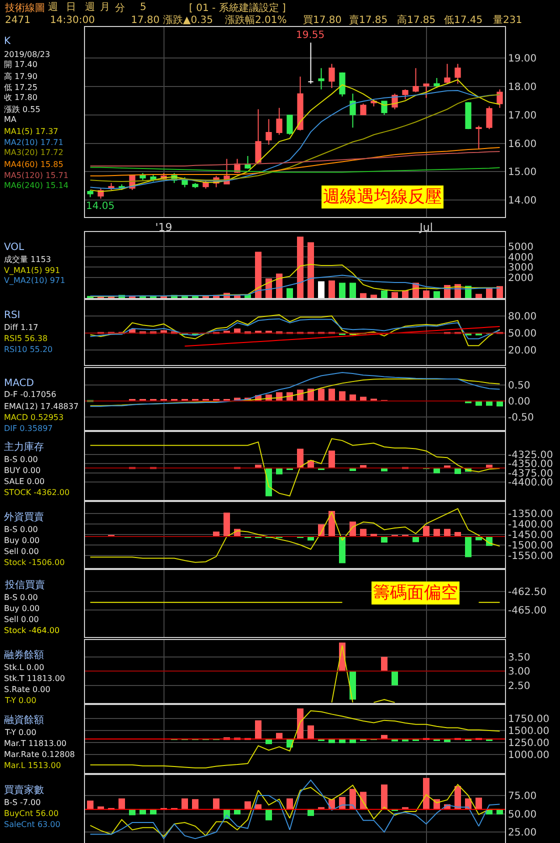  I want to click on y-tick-label: 1250.00, so click(529, 743).